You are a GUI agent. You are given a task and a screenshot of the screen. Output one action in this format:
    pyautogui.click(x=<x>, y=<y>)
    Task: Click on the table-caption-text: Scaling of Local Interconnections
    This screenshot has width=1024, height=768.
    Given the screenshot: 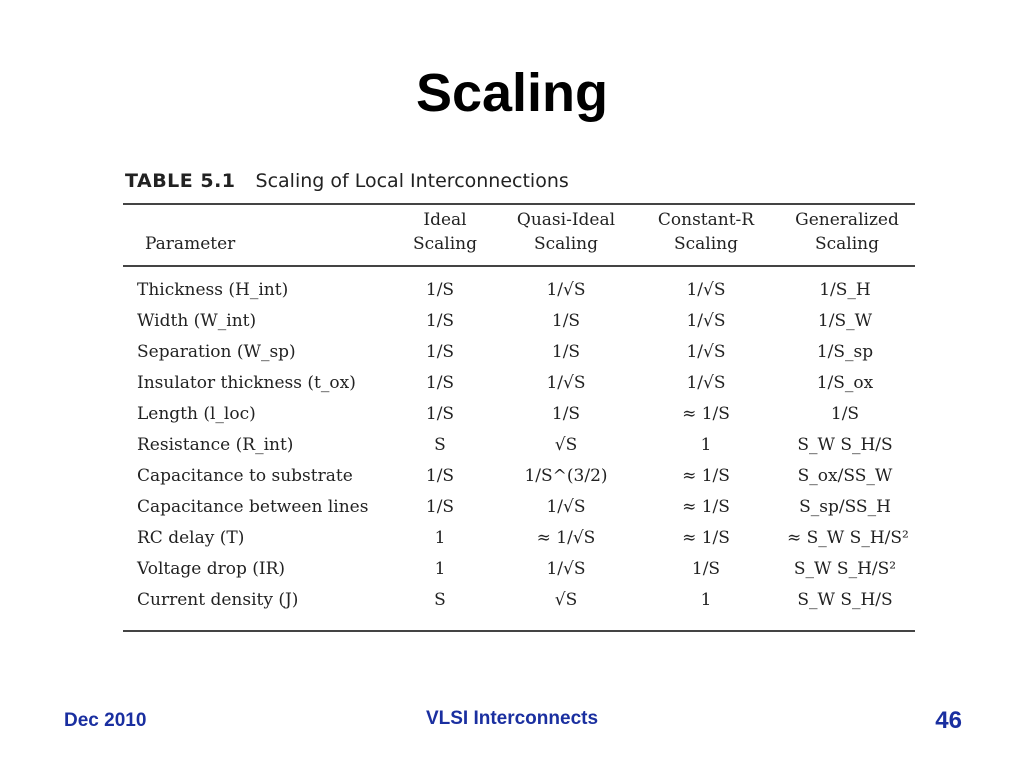 What is the action you would take?
    pyautogui.click(x=412, y=181)
    